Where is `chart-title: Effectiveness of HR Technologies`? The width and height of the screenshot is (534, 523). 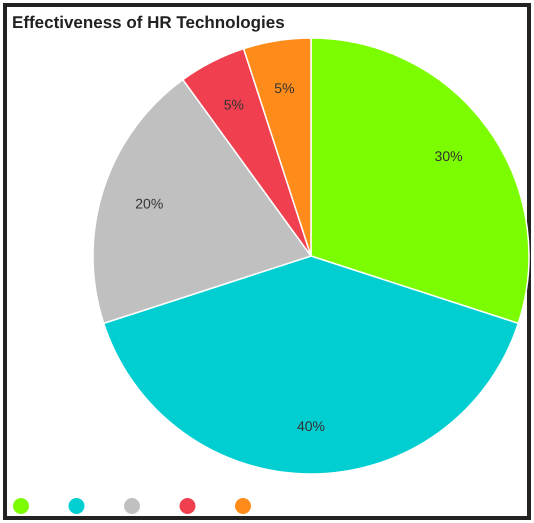 chart-title: Effectiveness of HR Technologies is located at coordinates (148, 22).